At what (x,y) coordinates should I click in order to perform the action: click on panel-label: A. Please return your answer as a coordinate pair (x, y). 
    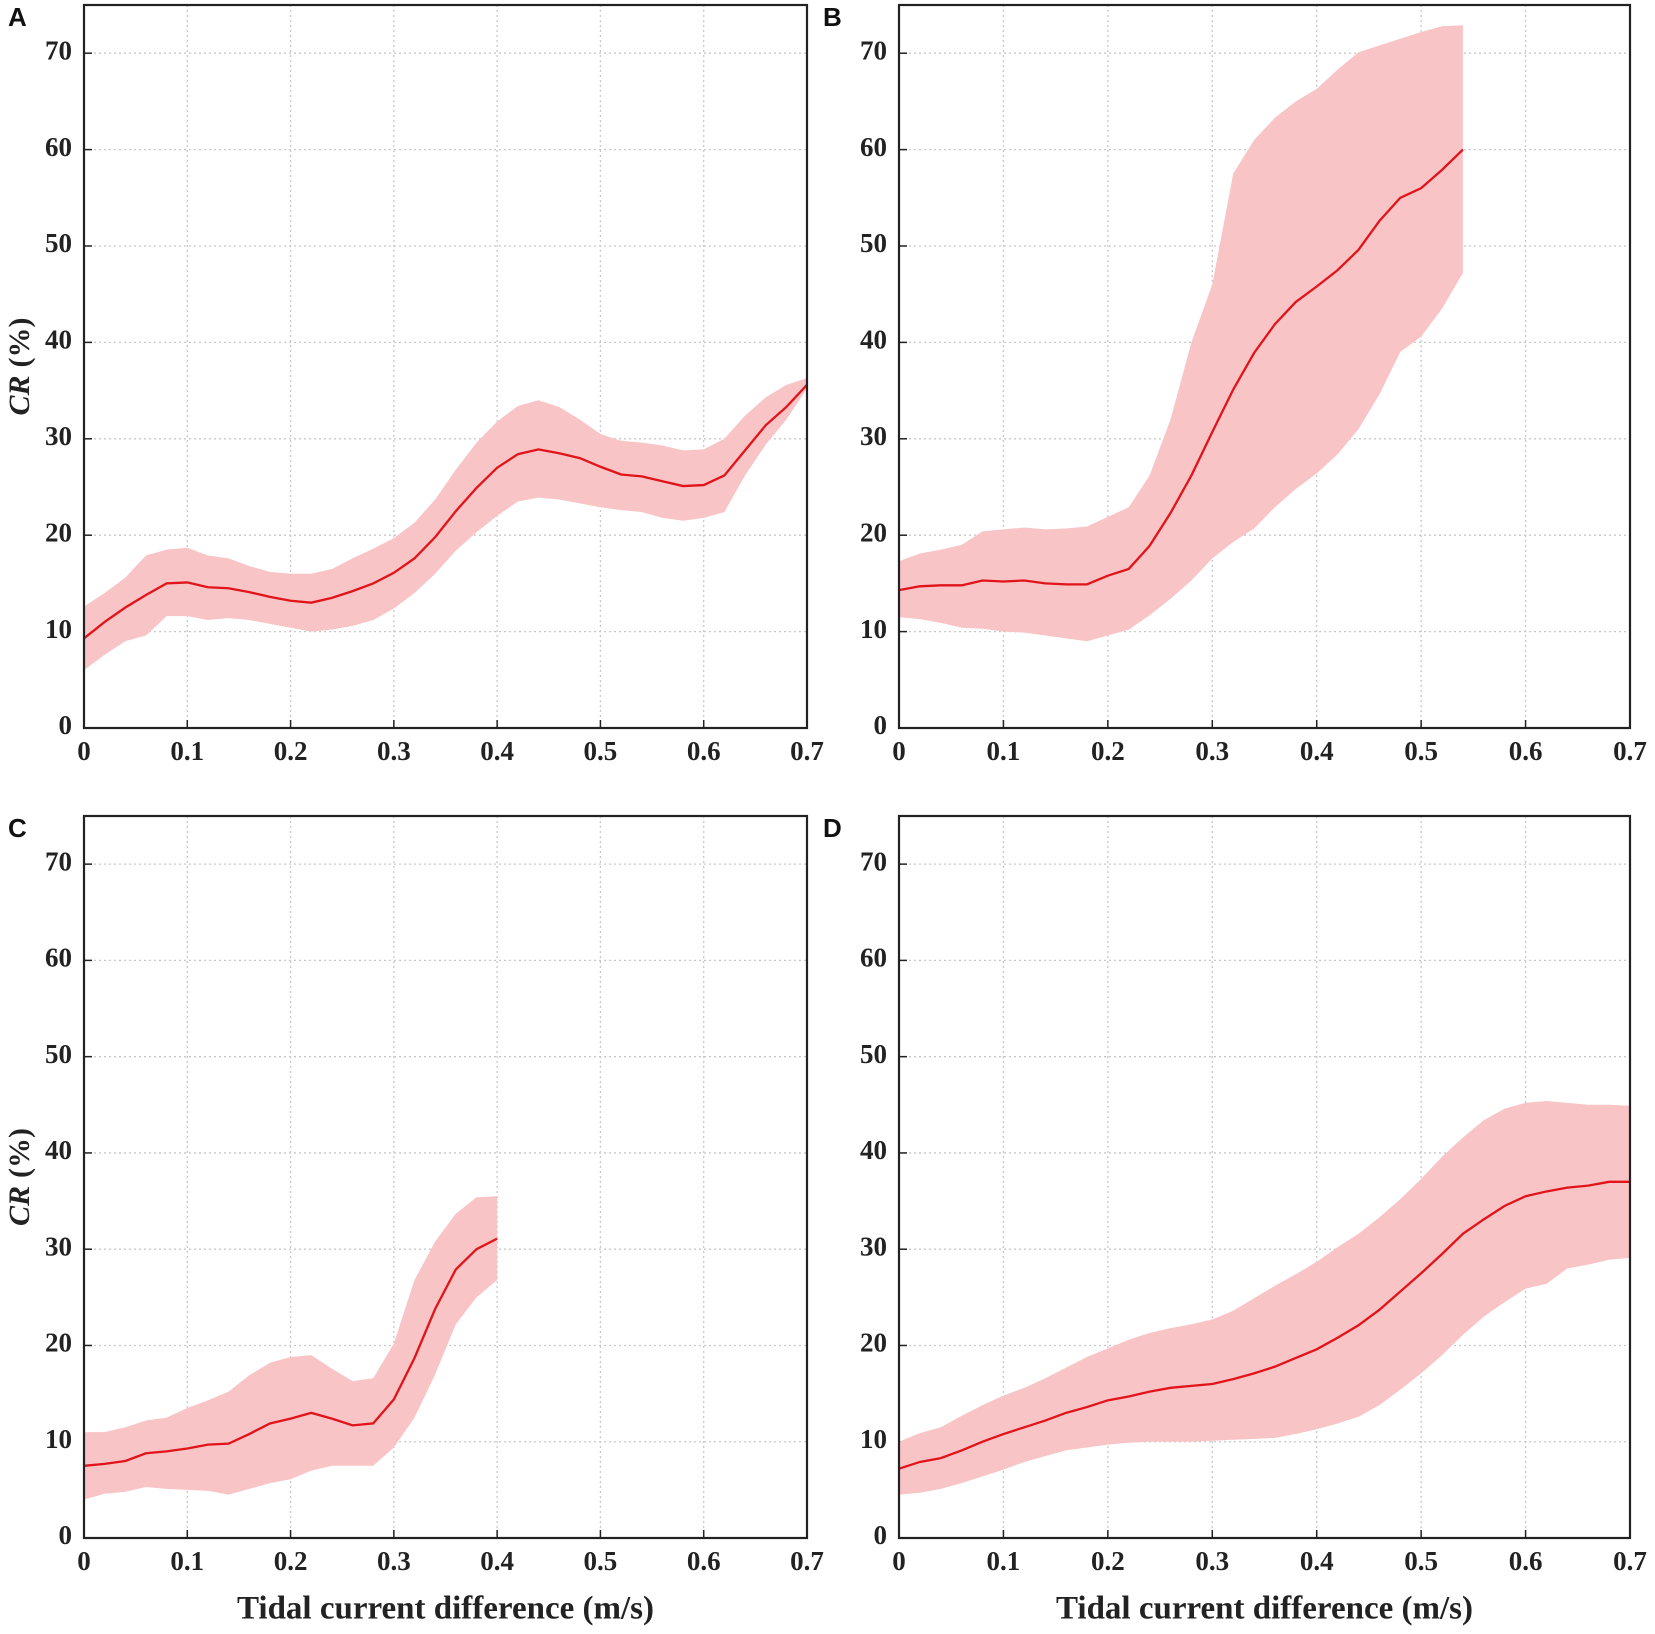
    Looking at the image, I should click on (17, 17).